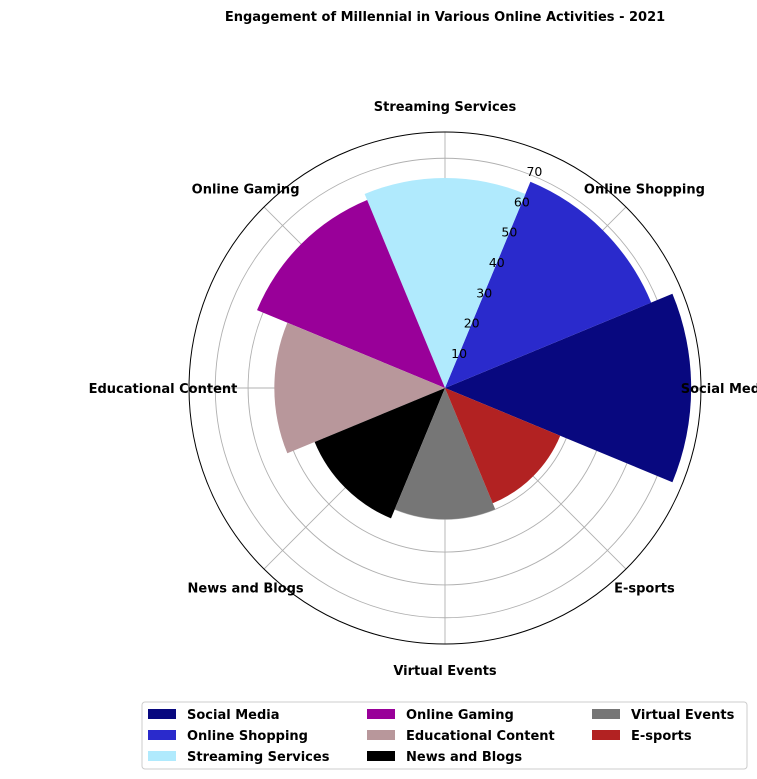  What do you see at coordinates (445, 282) in the screenshot?
I see `bar-streaming-services` at bounding box center [445, 282].